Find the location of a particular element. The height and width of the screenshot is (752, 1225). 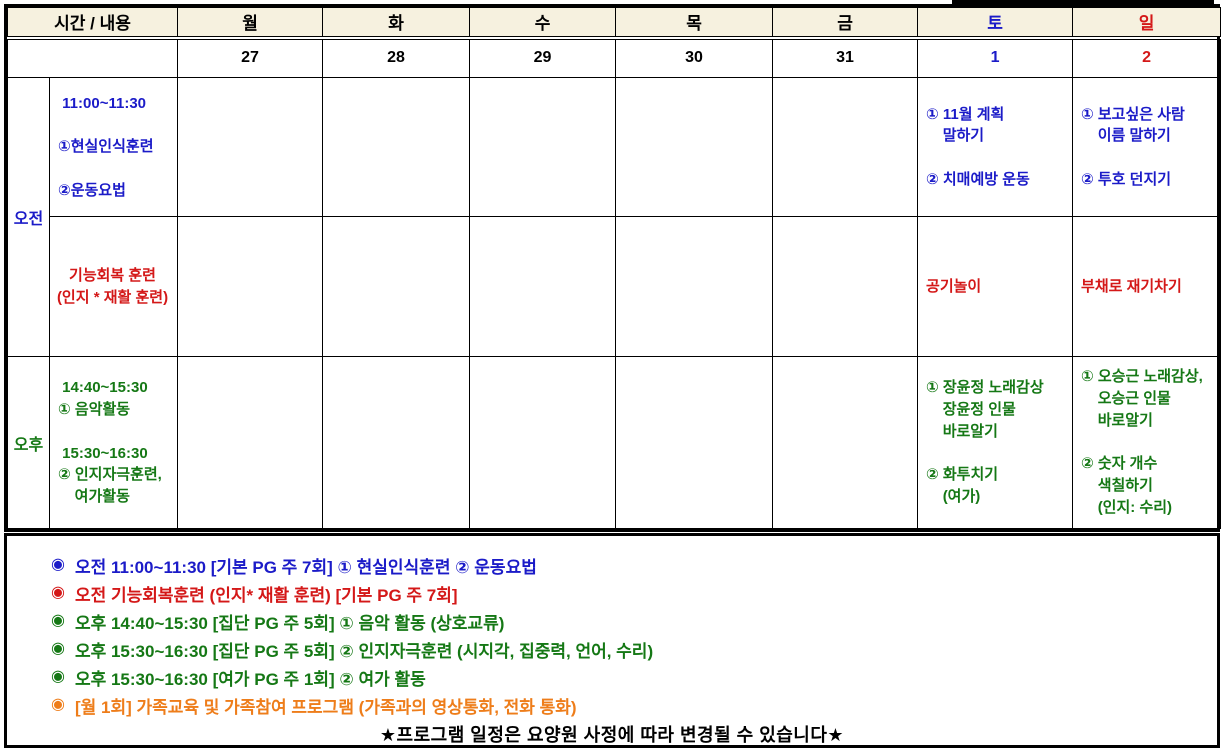

cell-fri-morning2-empty is located at coordinates (845, 286).